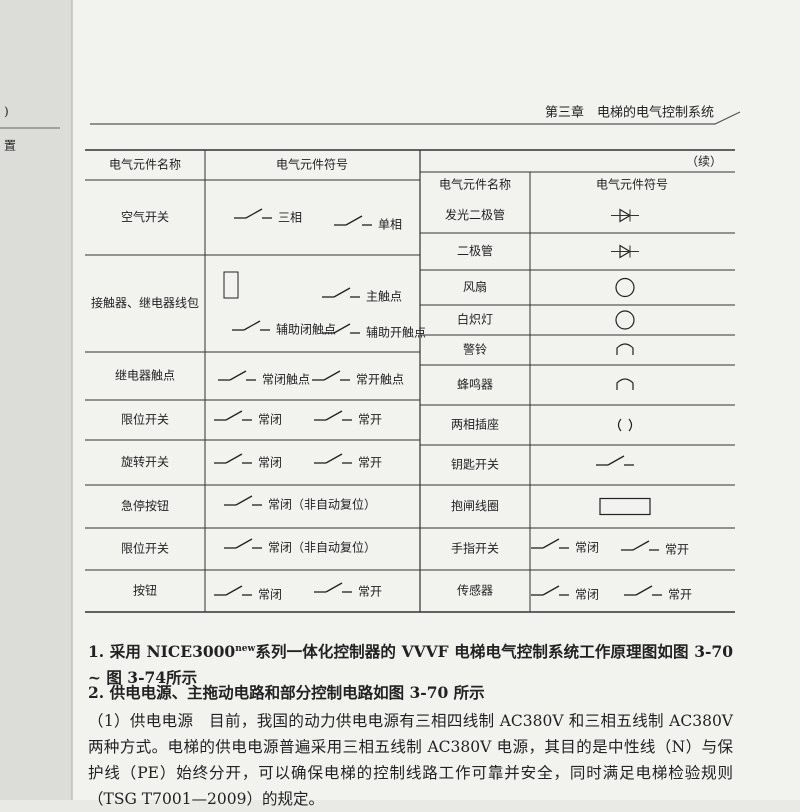 This screenshot has height=812, width=800. Describe the element at coordinates (245, 649) in the screenshot. I see `superscript: new` at that location.